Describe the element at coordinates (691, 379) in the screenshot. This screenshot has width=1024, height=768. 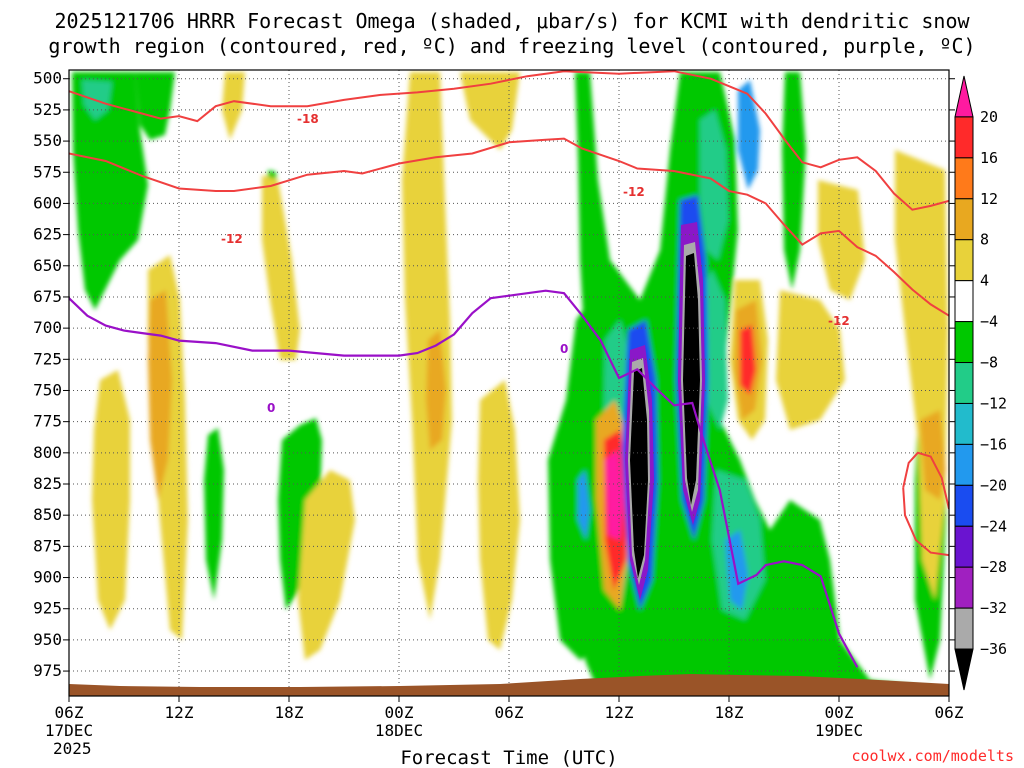
I see `omega-region-black-b` at that location.